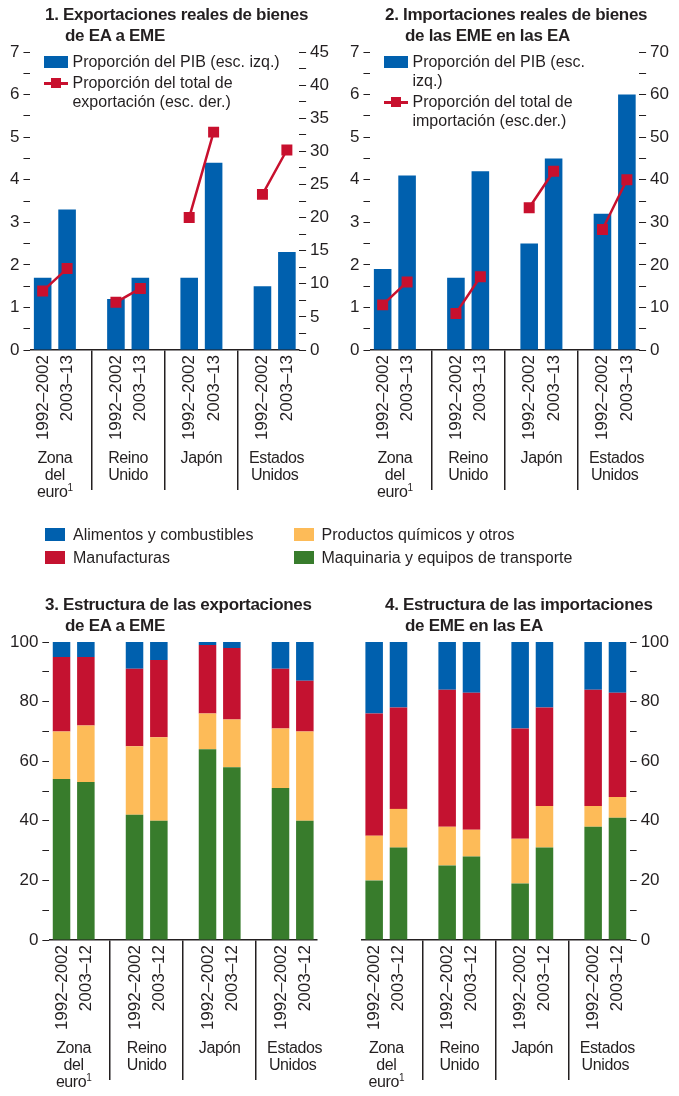 This screenshot has height=1096, width=679. Describe the element at coordinates (660, 51) in the screenshot. I see `y2-tick-label: 70` at that location.